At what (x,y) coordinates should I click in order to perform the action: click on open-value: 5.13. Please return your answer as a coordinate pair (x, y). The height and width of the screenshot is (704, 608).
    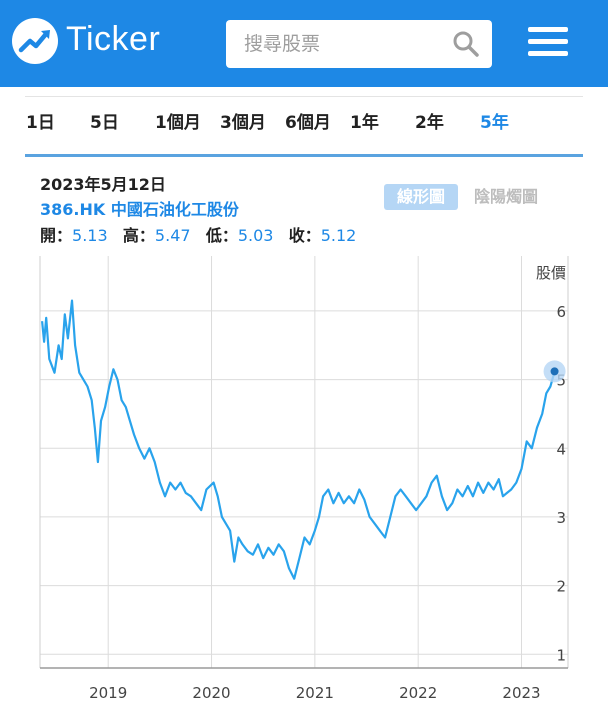
    Looking at the image, I should click on (90, 235).